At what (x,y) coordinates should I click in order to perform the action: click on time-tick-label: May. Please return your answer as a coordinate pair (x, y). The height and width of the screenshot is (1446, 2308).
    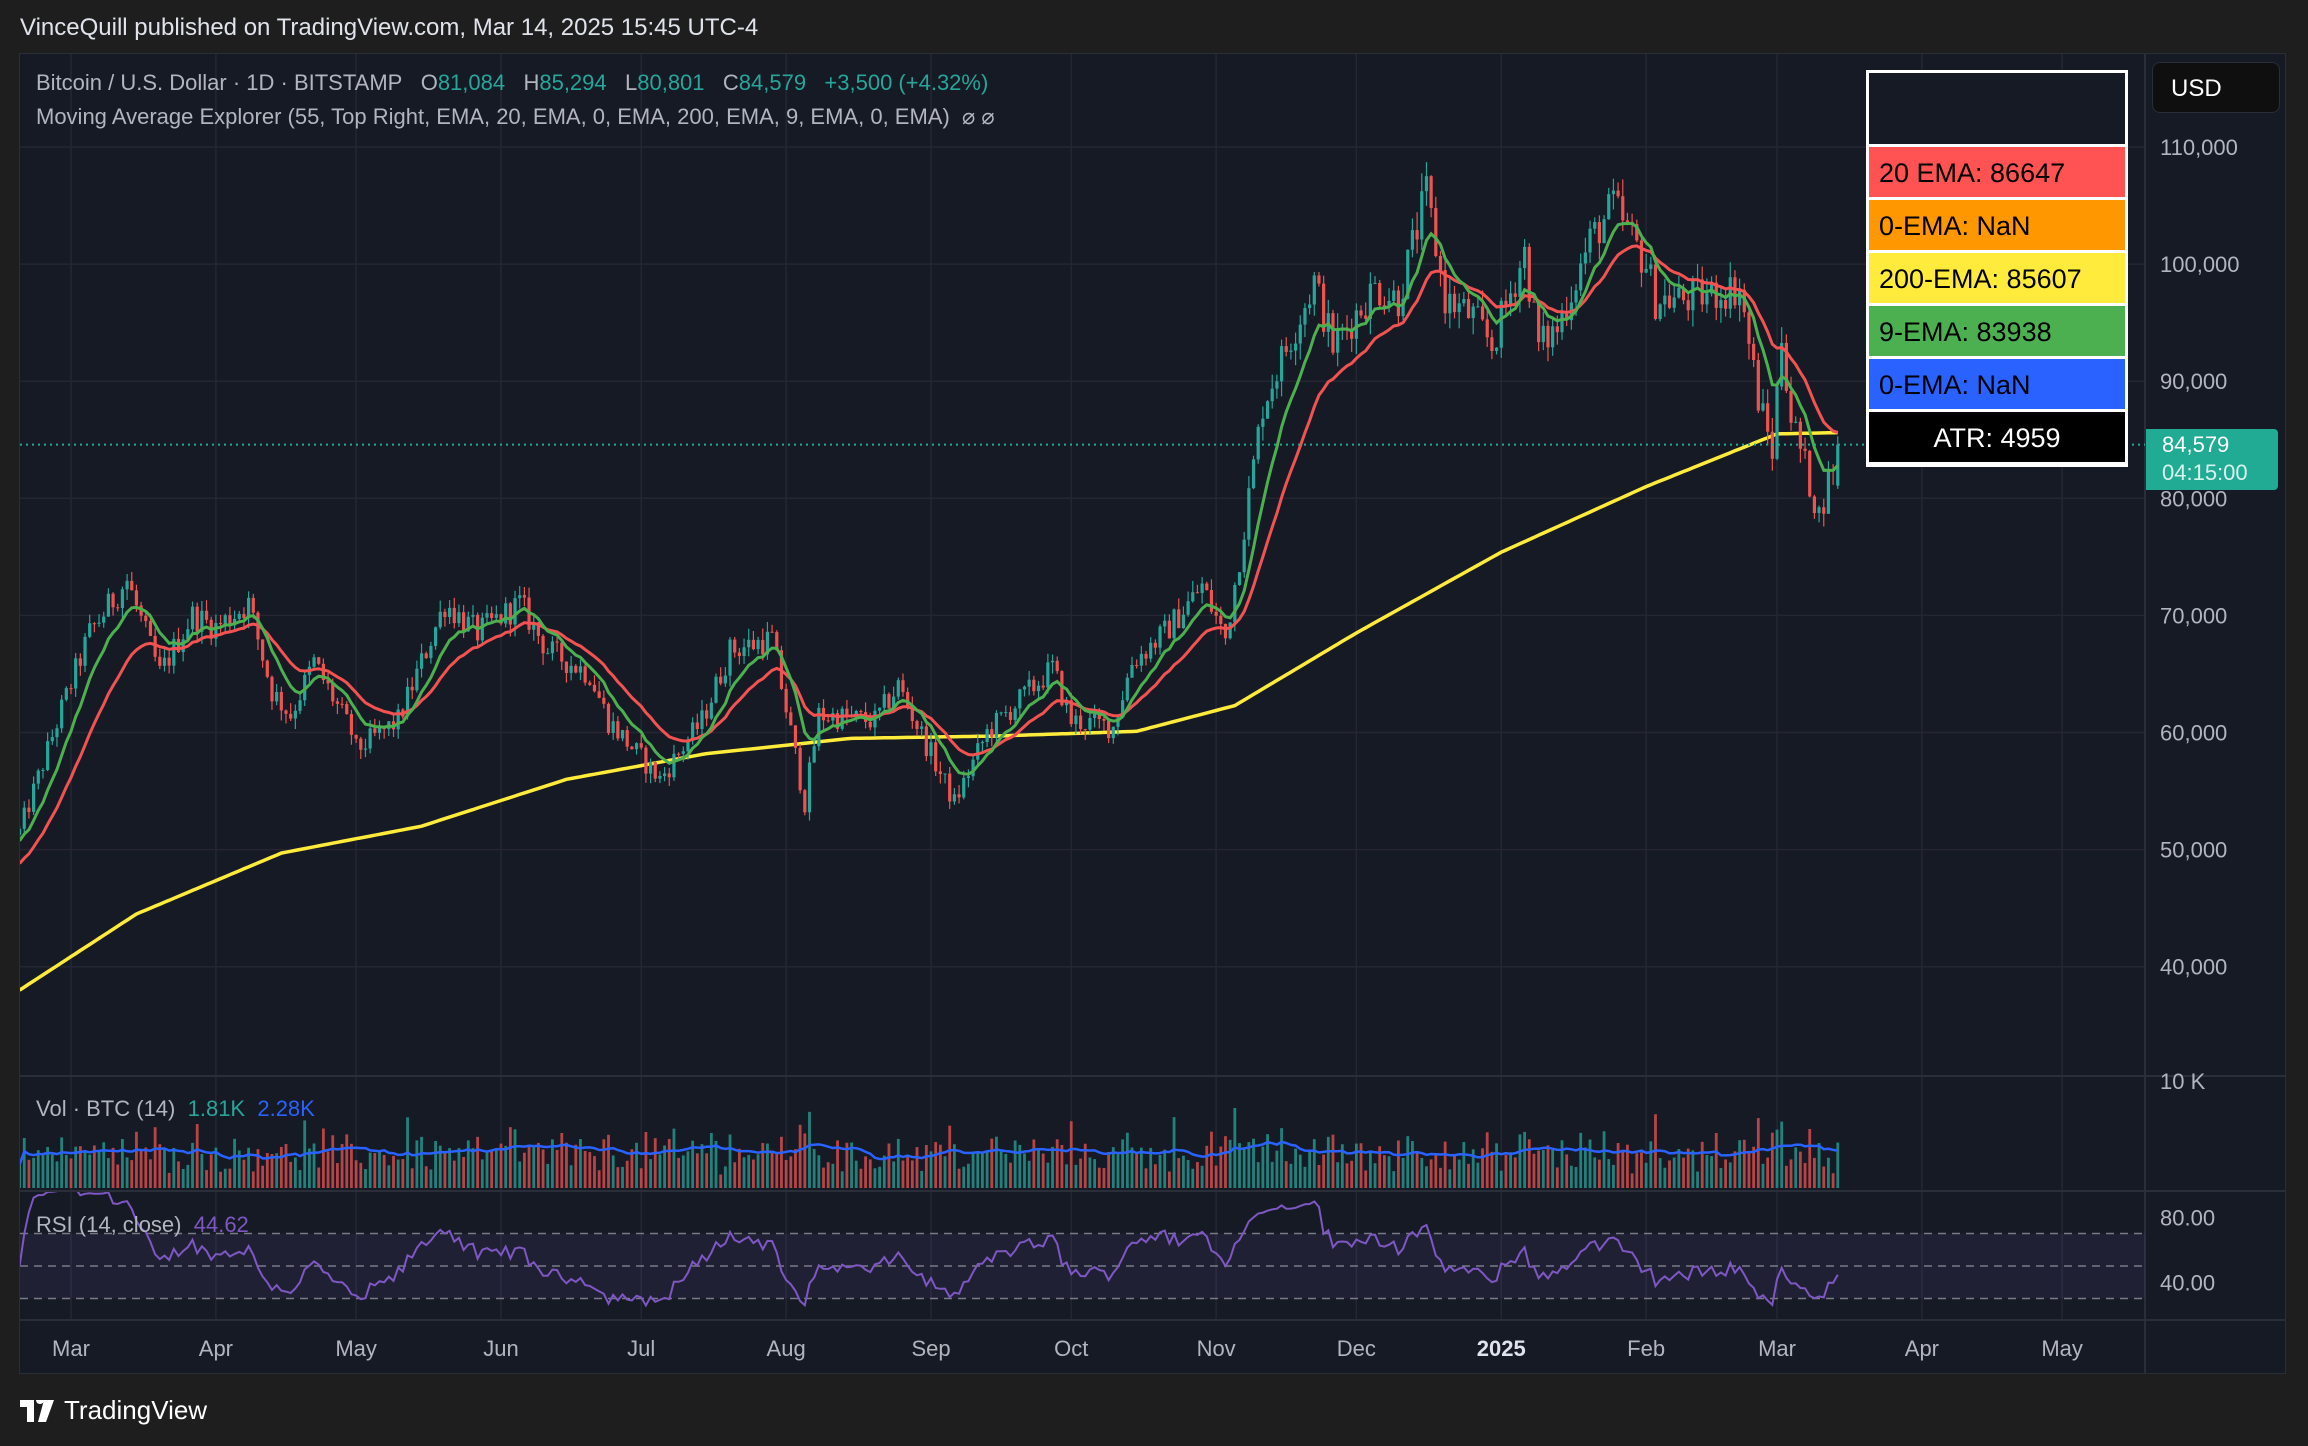
    Looking at the image, I should click on (356, 1348).